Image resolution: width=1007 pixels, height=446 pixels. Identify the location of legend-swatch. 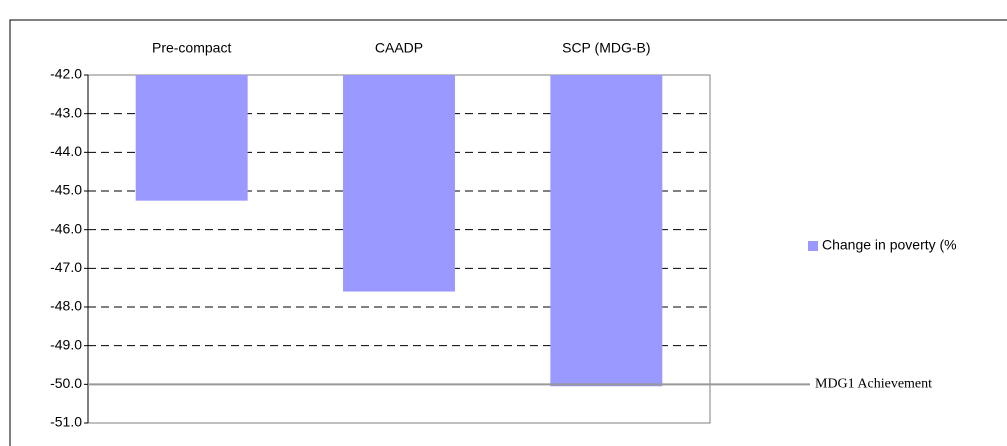
(813, 246).